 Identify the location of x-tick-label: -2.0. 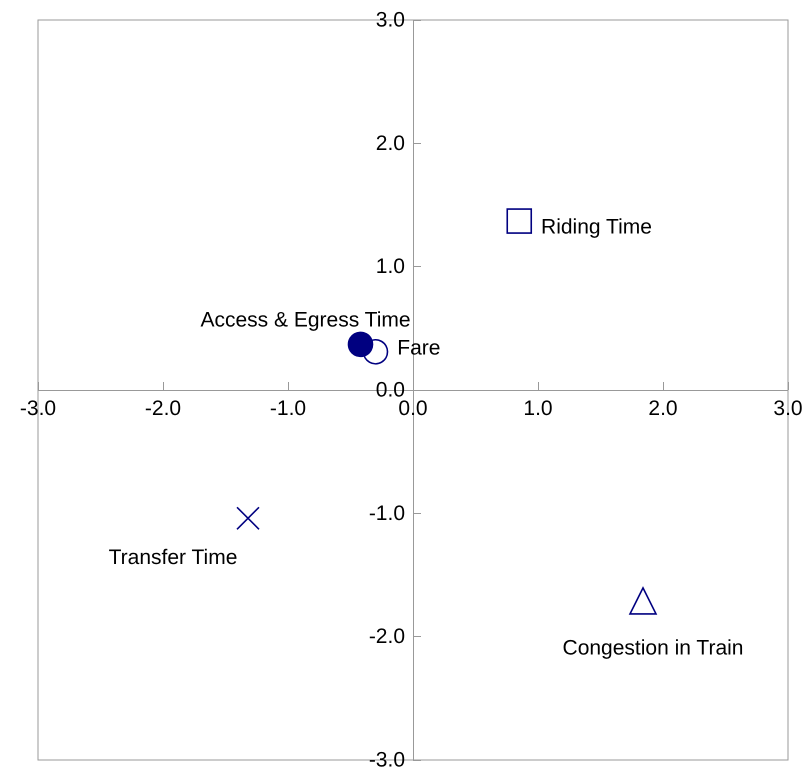
(163, 408).